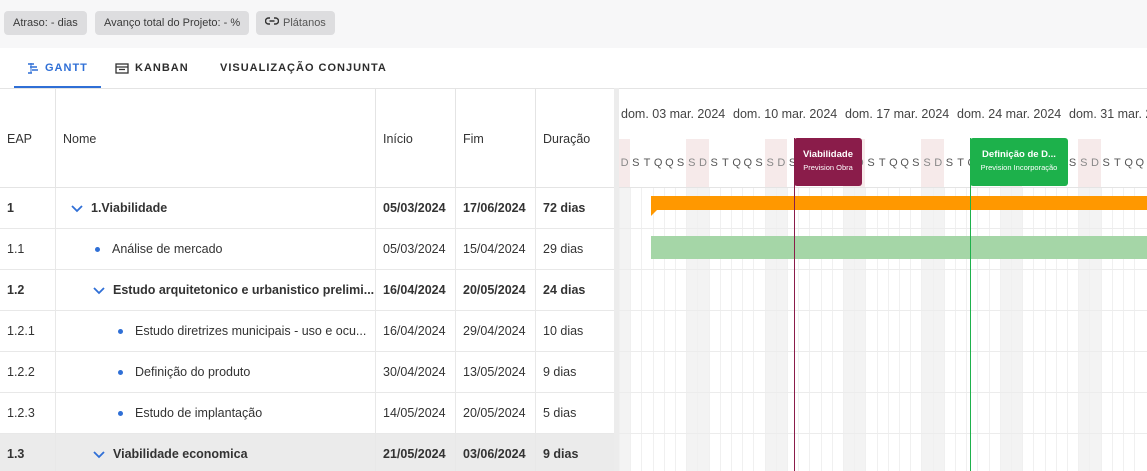  What do you see at coordinates (28, 208) in the screenshot?
I see `eap-cell: 1` at bounding box center [28, 208].